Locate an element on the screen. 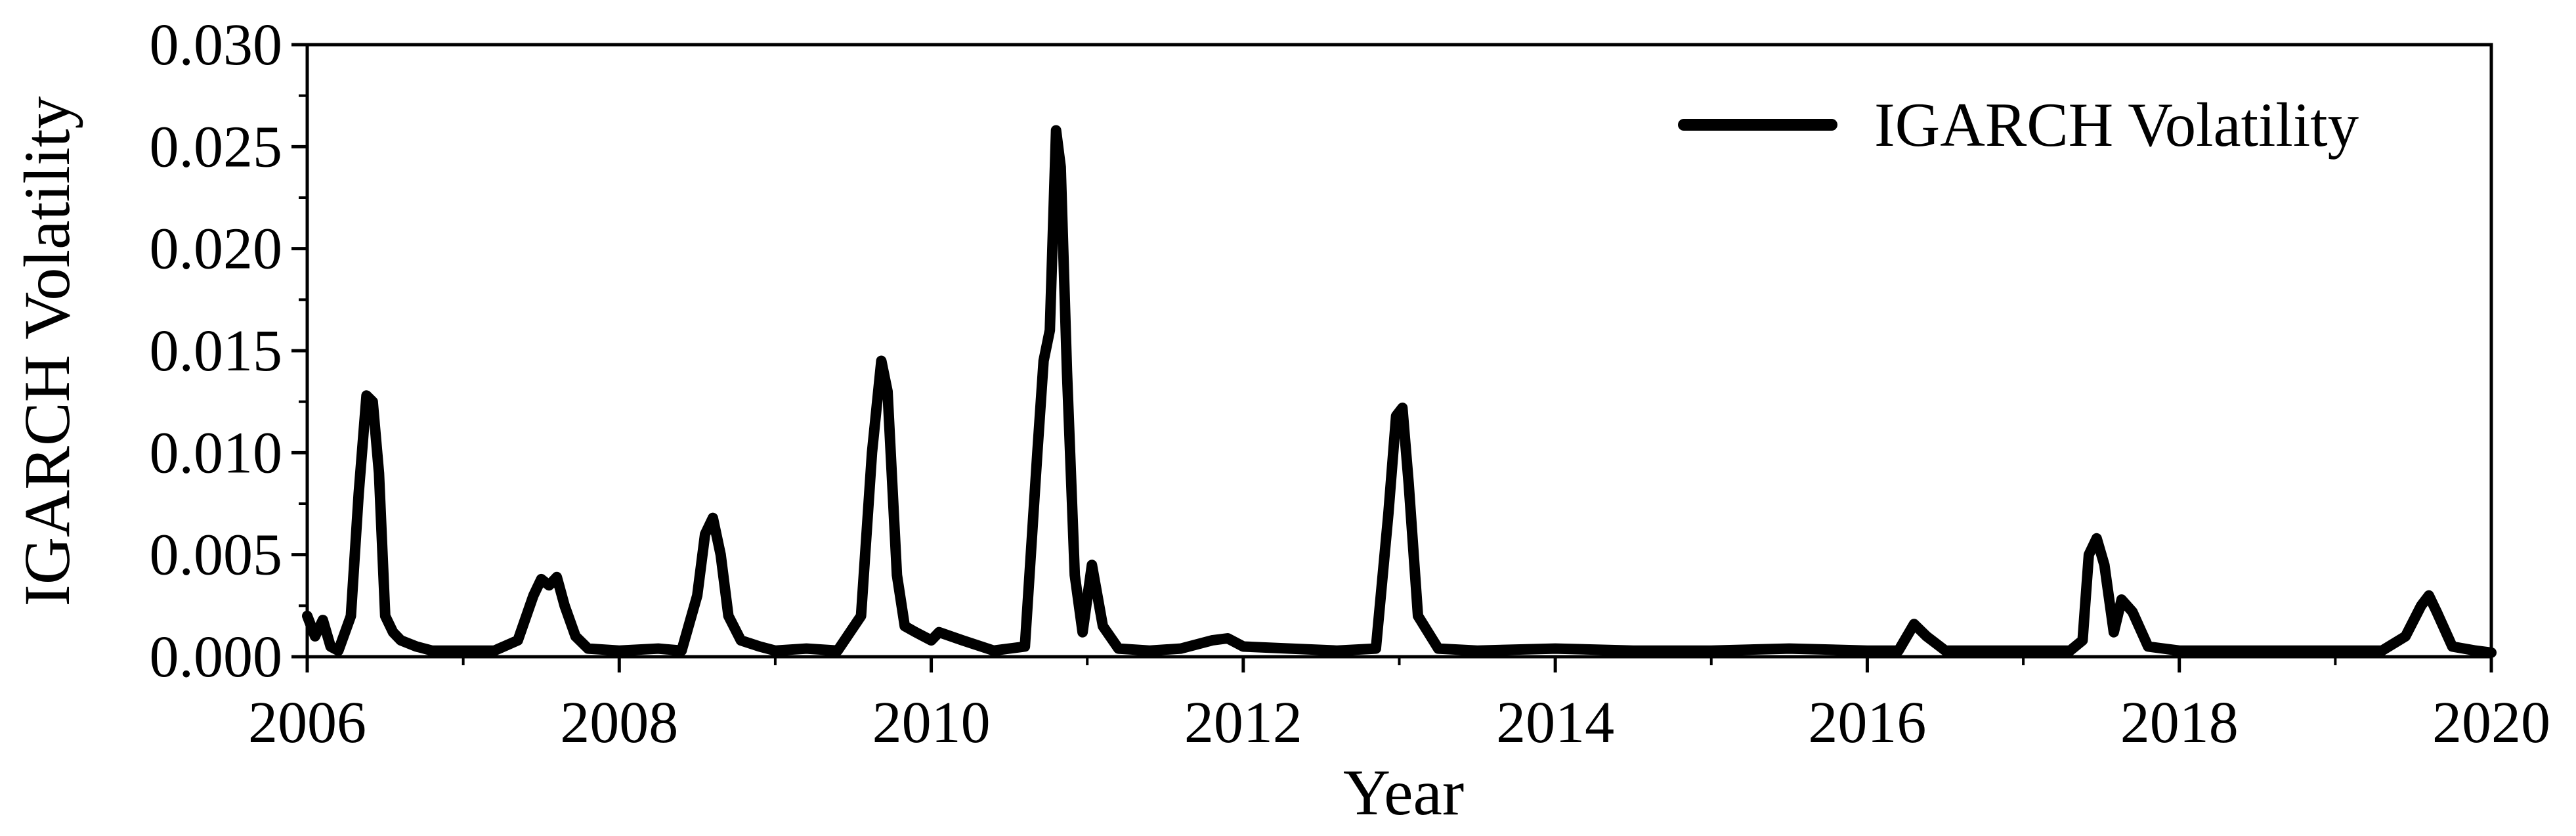 The width and height of the screenshot is (2576, 836). y-tick-label: 0.020 is located at coordinates (216, 249).